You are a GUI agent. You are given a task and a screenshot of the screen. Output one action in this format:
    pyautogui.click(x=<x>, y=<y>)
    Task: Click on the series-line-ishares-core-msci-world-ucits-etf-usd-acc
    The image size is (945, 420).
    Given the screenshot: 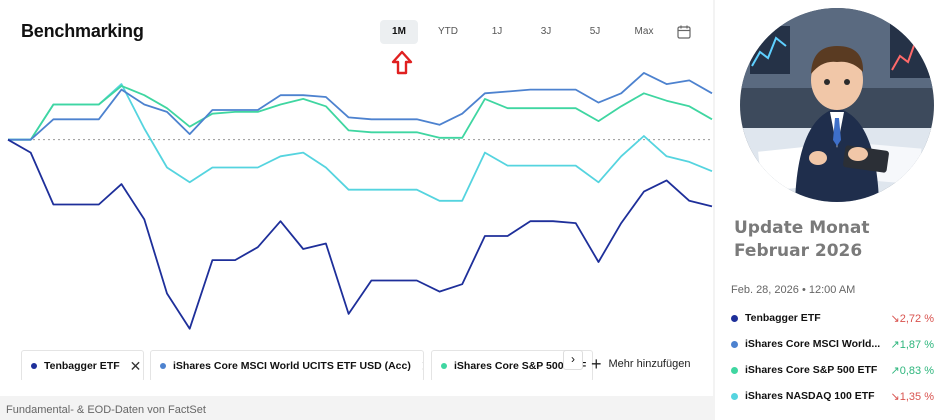 What is the action you would take?
    pyautogui.click(x=360, y=106)
    